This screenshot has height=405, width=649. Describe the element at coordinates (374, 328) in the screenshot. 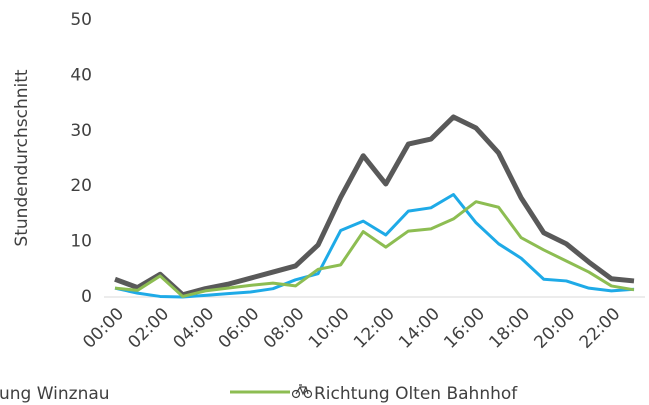

I see `x-tick-label: 12:00` at that location.